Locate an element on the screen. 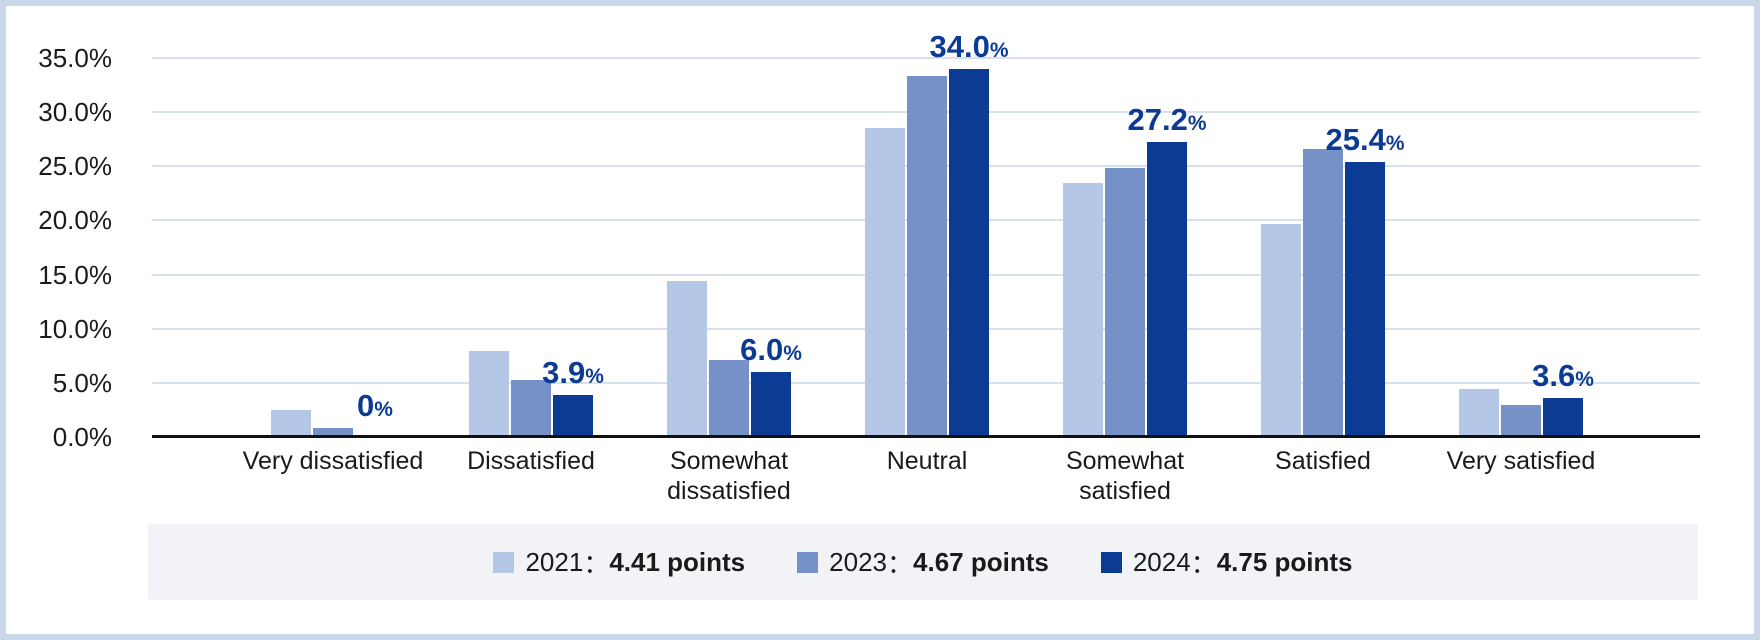 This screenshot has width=1760, height=640. y-axis-tick-label: 5.0% is located at coordinates (82, 382).